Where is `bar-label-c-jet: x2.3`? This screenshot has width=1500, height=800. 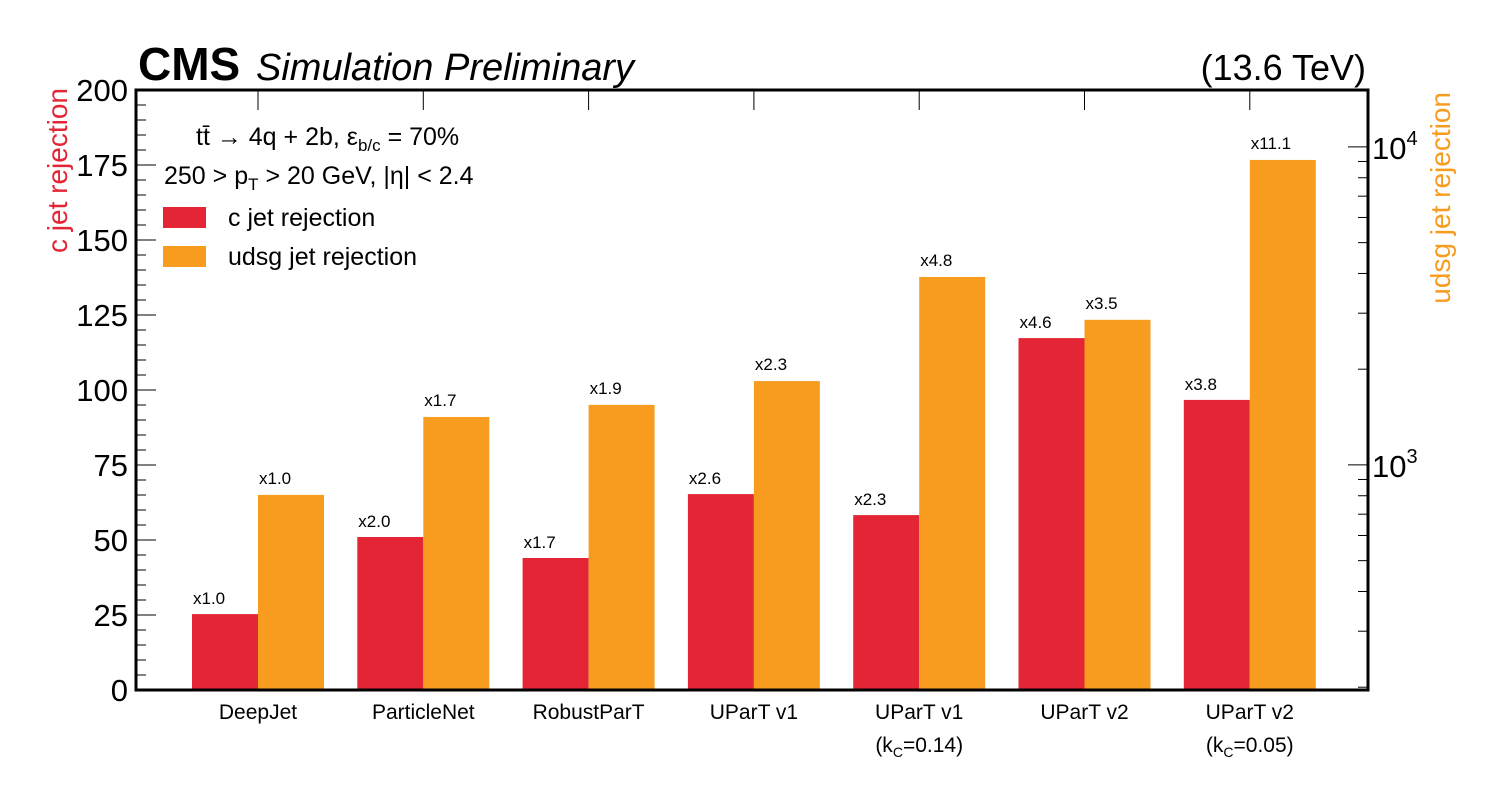 bar-label-c-jet: x2.3 is located at coordinates (870, 499).